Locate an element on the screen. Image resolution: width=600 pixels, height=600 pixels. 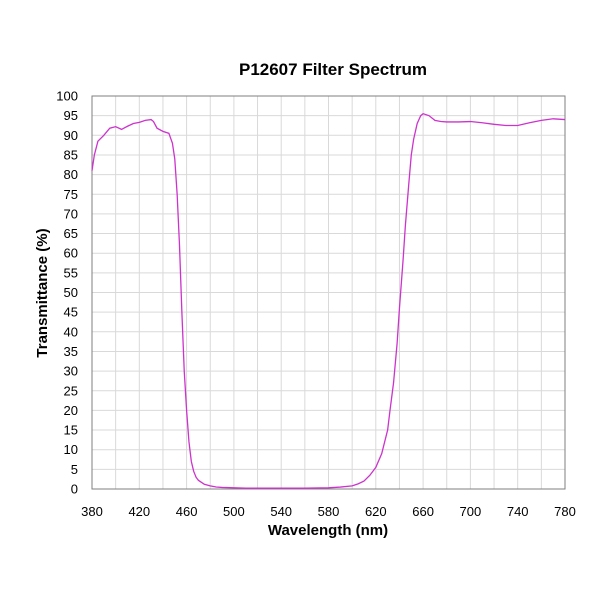
x-tick-label-460: 460 is located at coordinates (187, 511).